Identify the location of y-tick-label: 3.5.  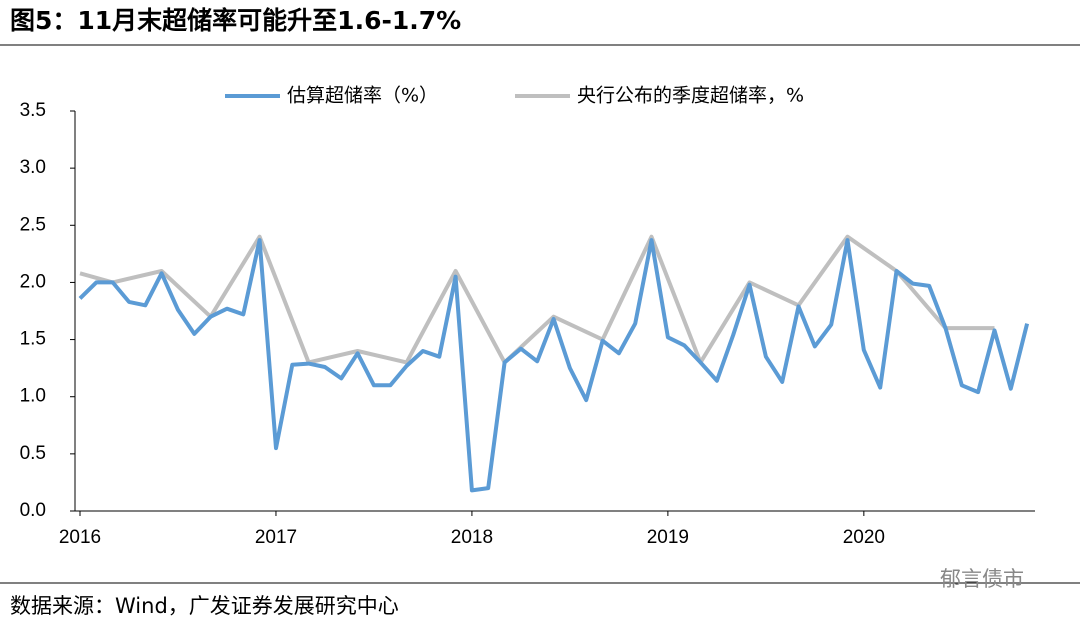
(33, 110).